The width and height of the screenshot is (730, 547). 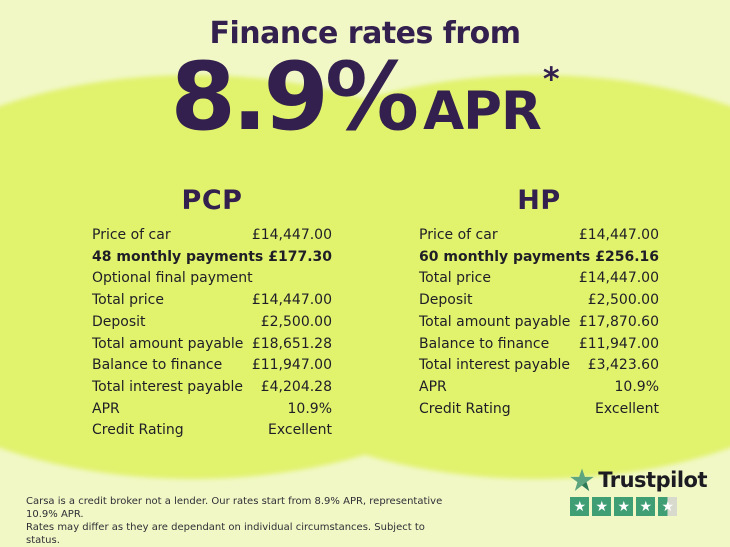 I want to click on star-box-half: ★, so click(x=668, y=506).